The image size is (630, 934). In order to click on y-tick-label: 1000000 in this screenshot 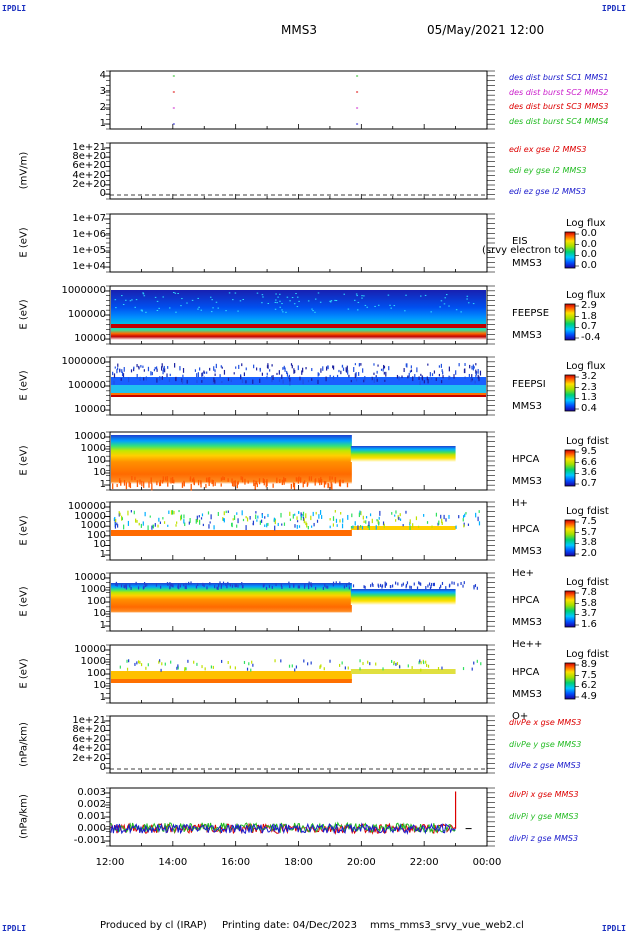, I will do `click(83, 290)`.